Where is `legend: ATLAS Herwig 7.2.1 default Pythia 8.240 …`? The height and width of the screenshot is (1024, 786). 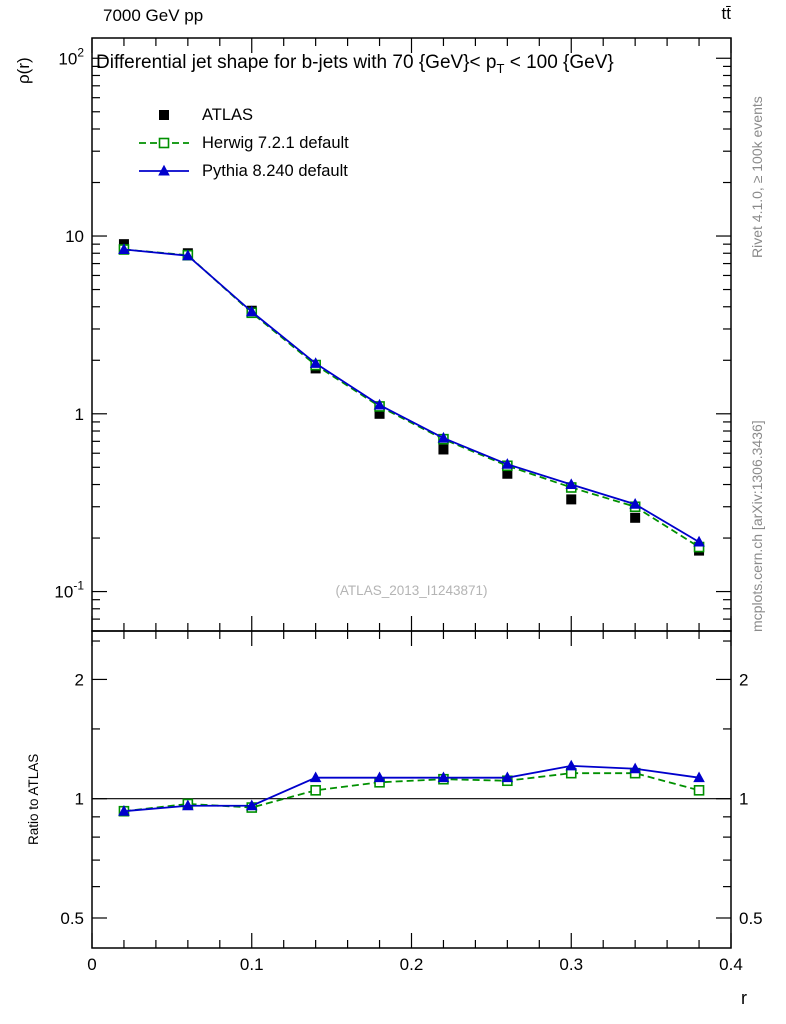 legend: ATLAS Herwig 7.2.1 default Pythia 8.240 … is located at coordinates (242, 143).